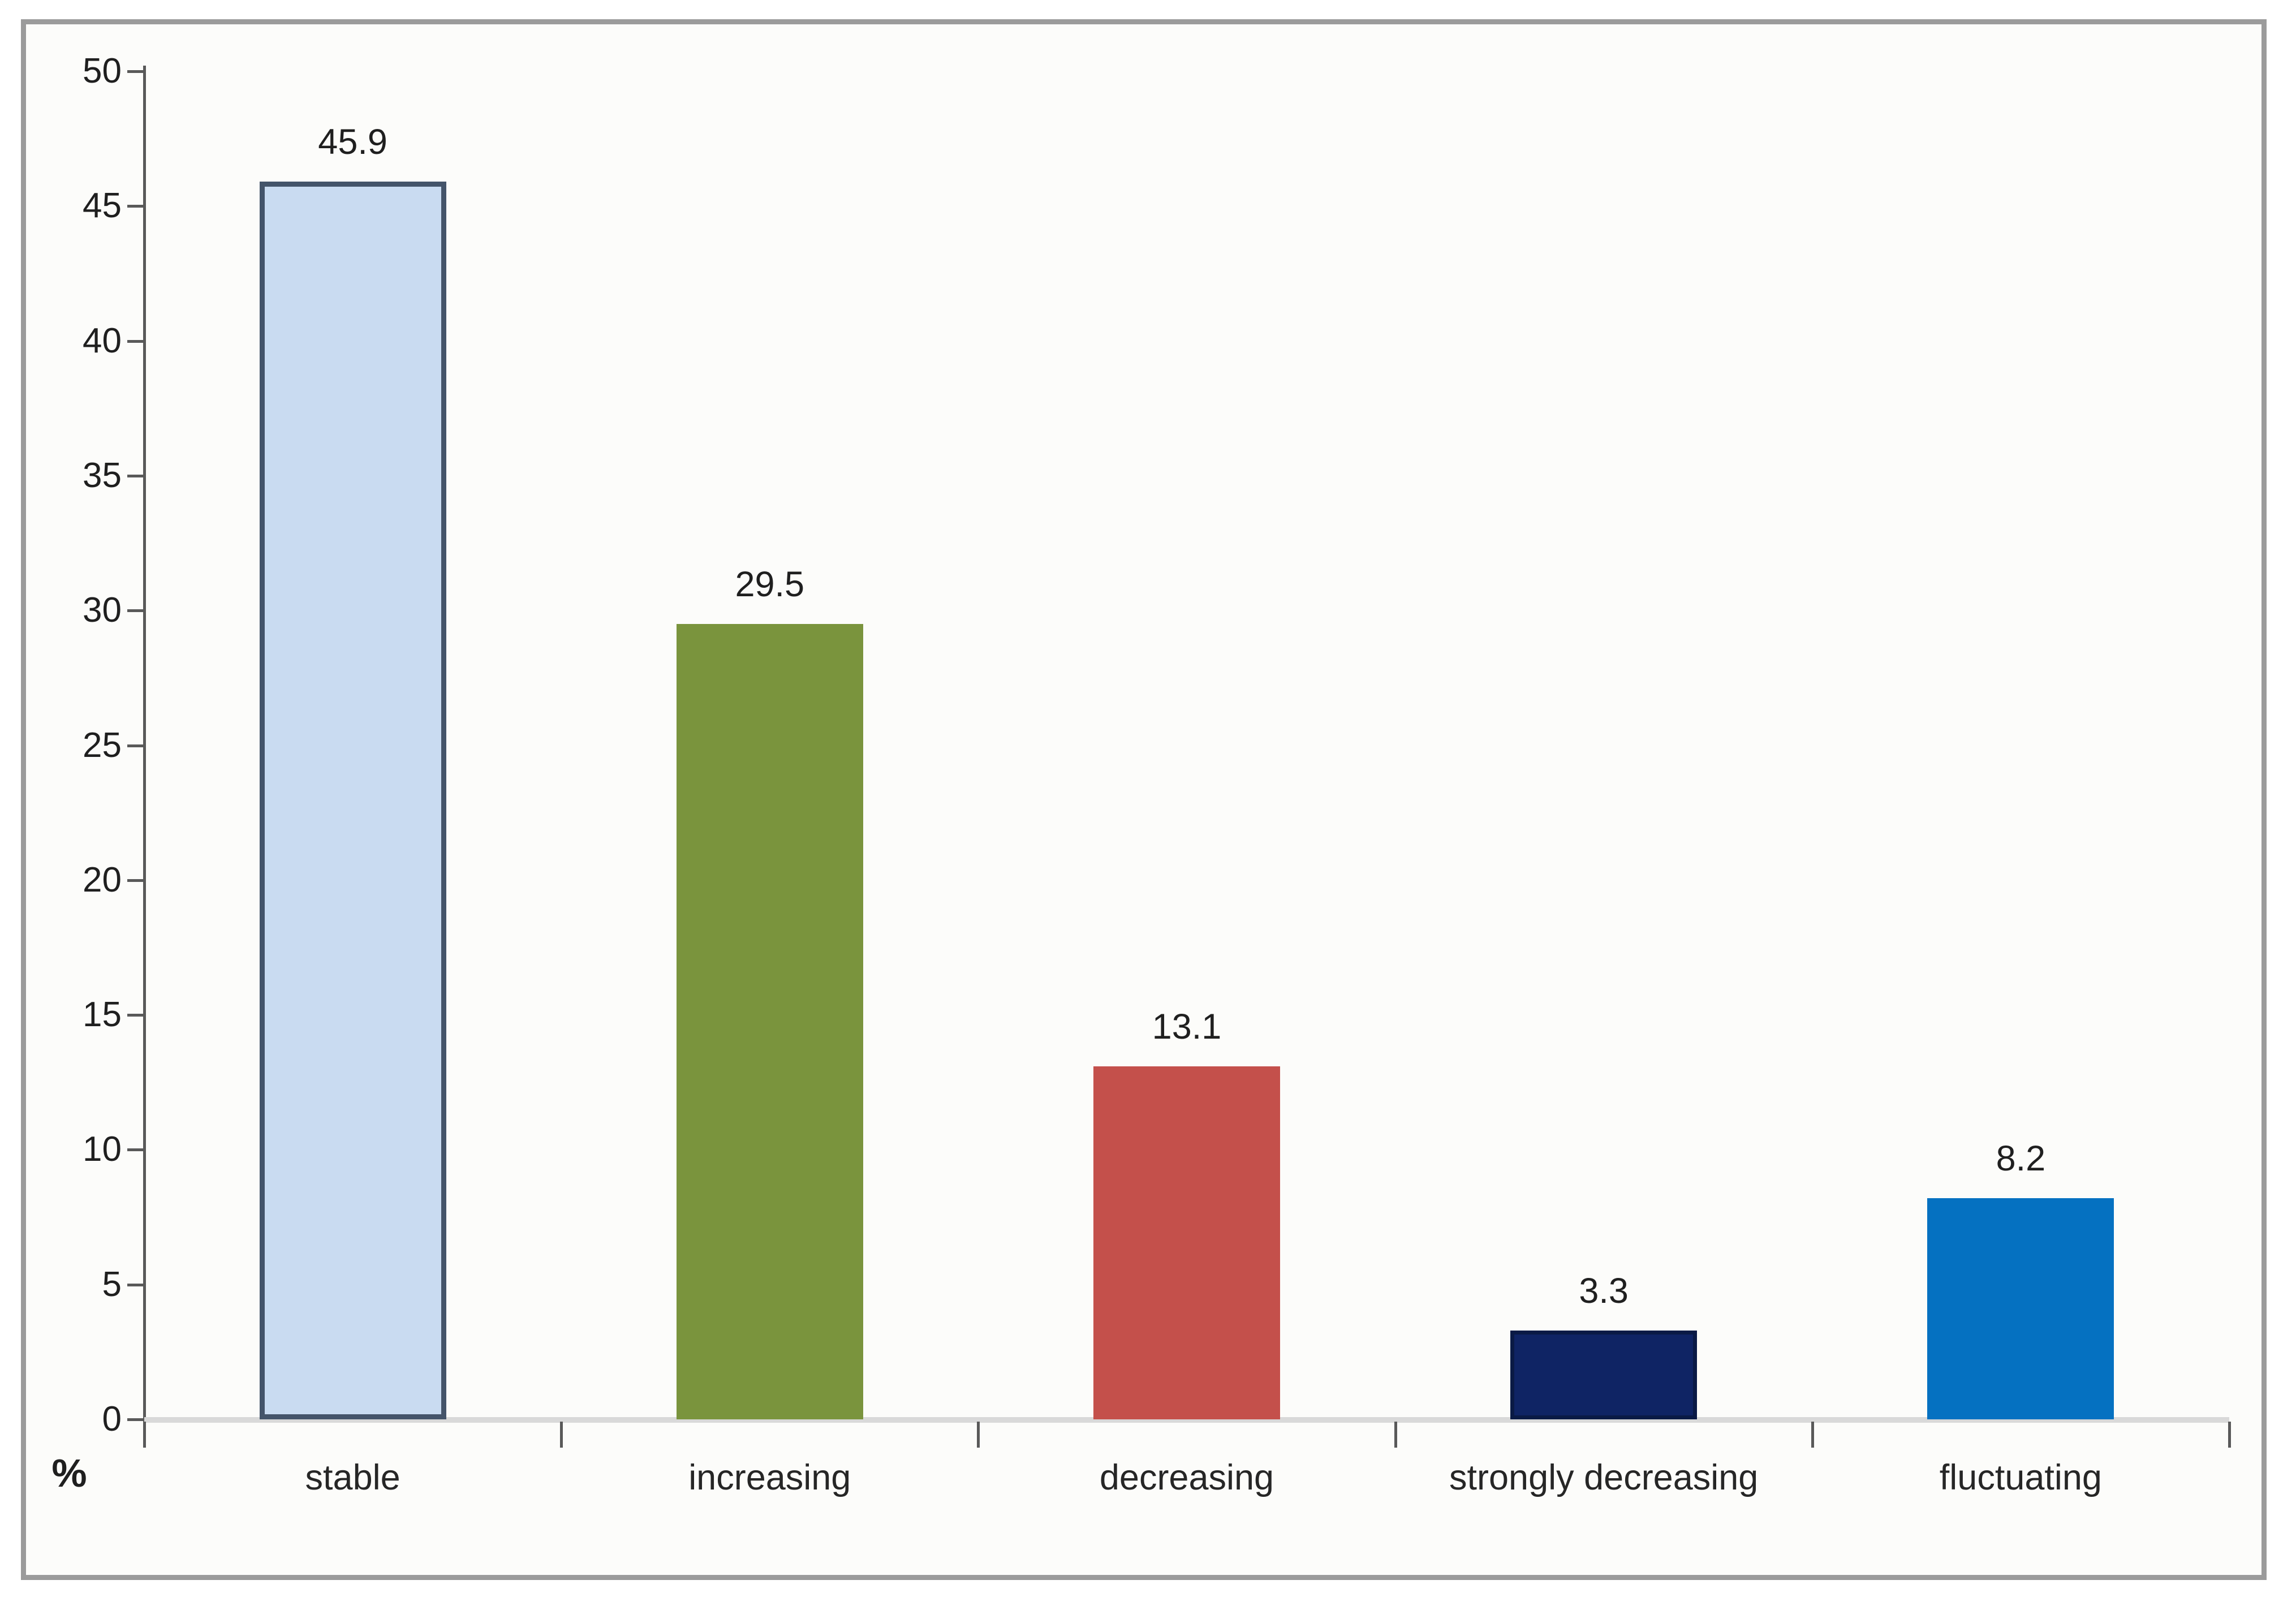  I want to click on bar-decreasing, so click(1186, 1242).